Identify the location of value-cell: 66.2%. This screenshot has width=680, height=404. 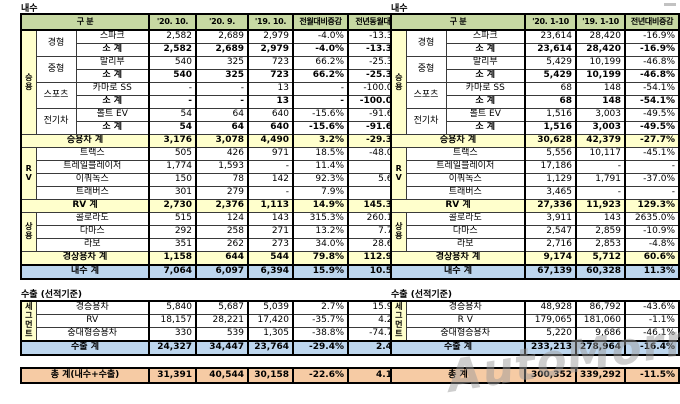
(320, 63).